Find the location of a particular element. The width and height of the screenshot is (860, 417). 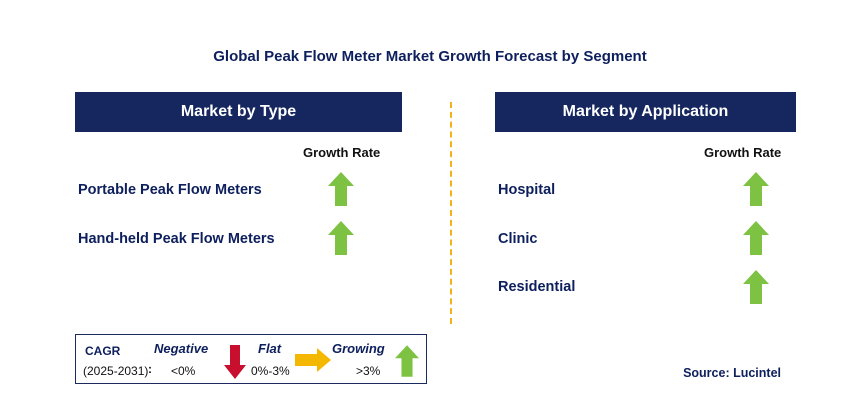

flat-label: Flat is located at coordinates (270, 348).